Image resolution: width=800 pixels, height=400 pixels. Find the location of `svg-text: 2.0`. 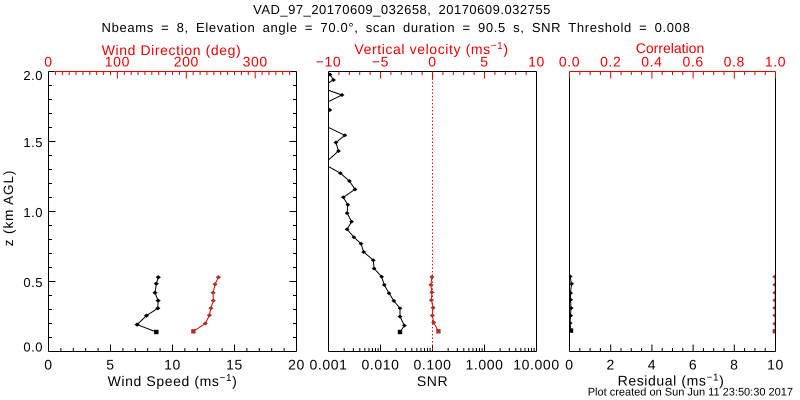

svg-text: 2.0 is located at coordinates (33, 75).